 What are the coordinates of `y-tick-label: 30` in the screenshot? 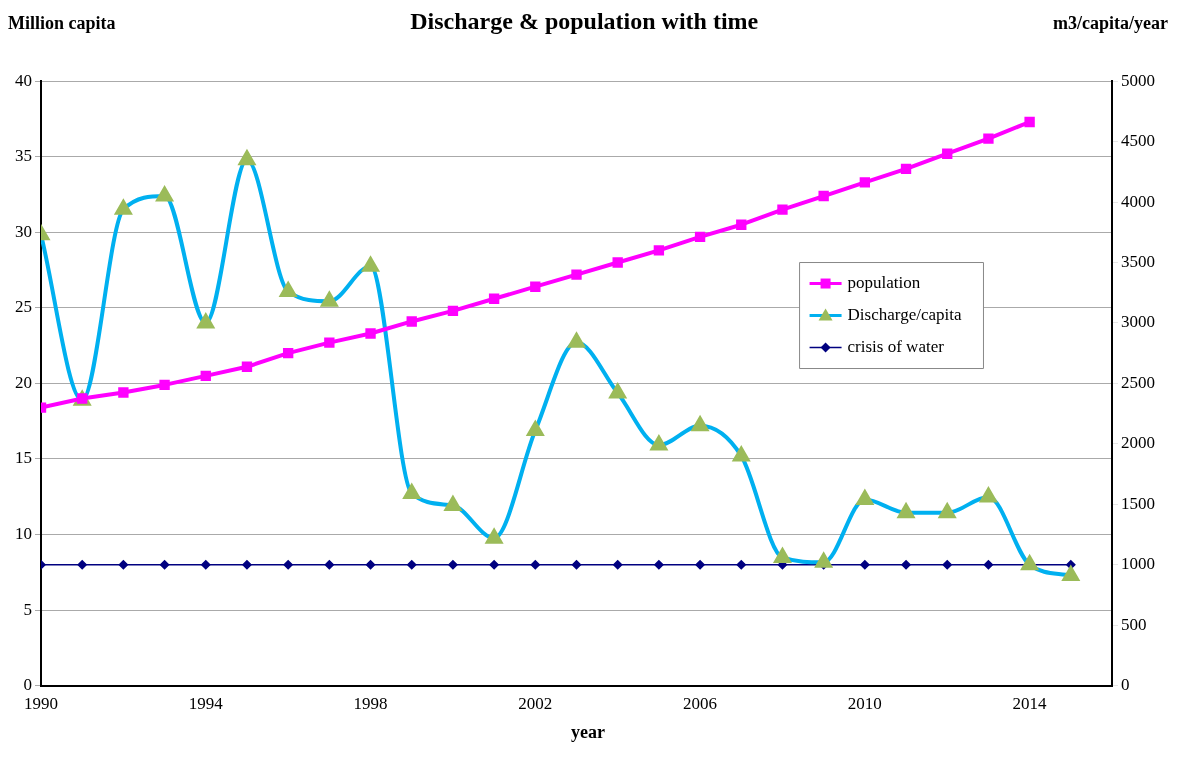 It's located at (23, 231).